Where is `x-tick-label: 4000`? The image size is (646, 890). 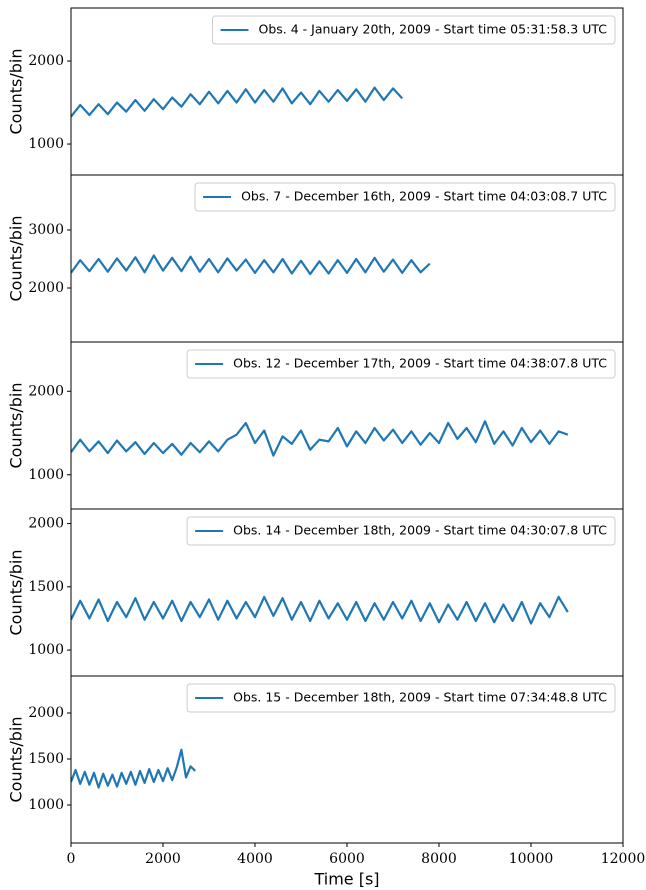 x-tick-label: 4000 is located at coordinates (255, 859).